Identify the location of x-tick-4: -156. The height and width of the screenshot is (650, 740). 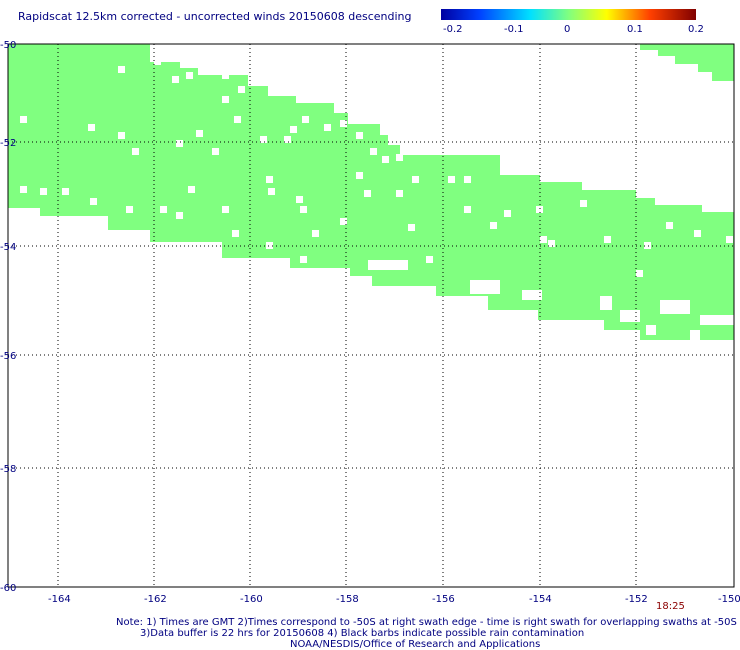
(443, 599).